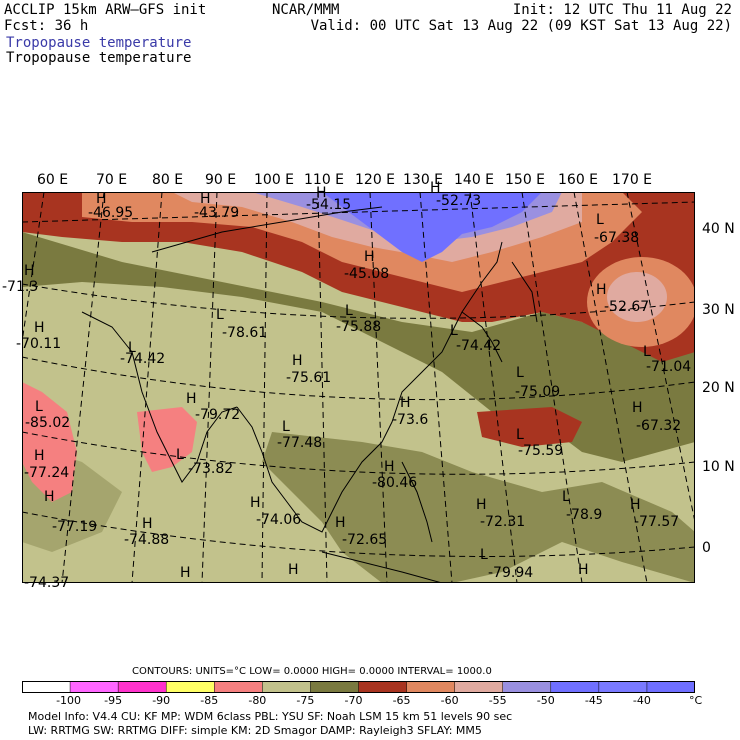  What do you see at coordinates (167, 439) in the screenshot?
I see `salmon-patch-india` at bounding box center [167, 439].